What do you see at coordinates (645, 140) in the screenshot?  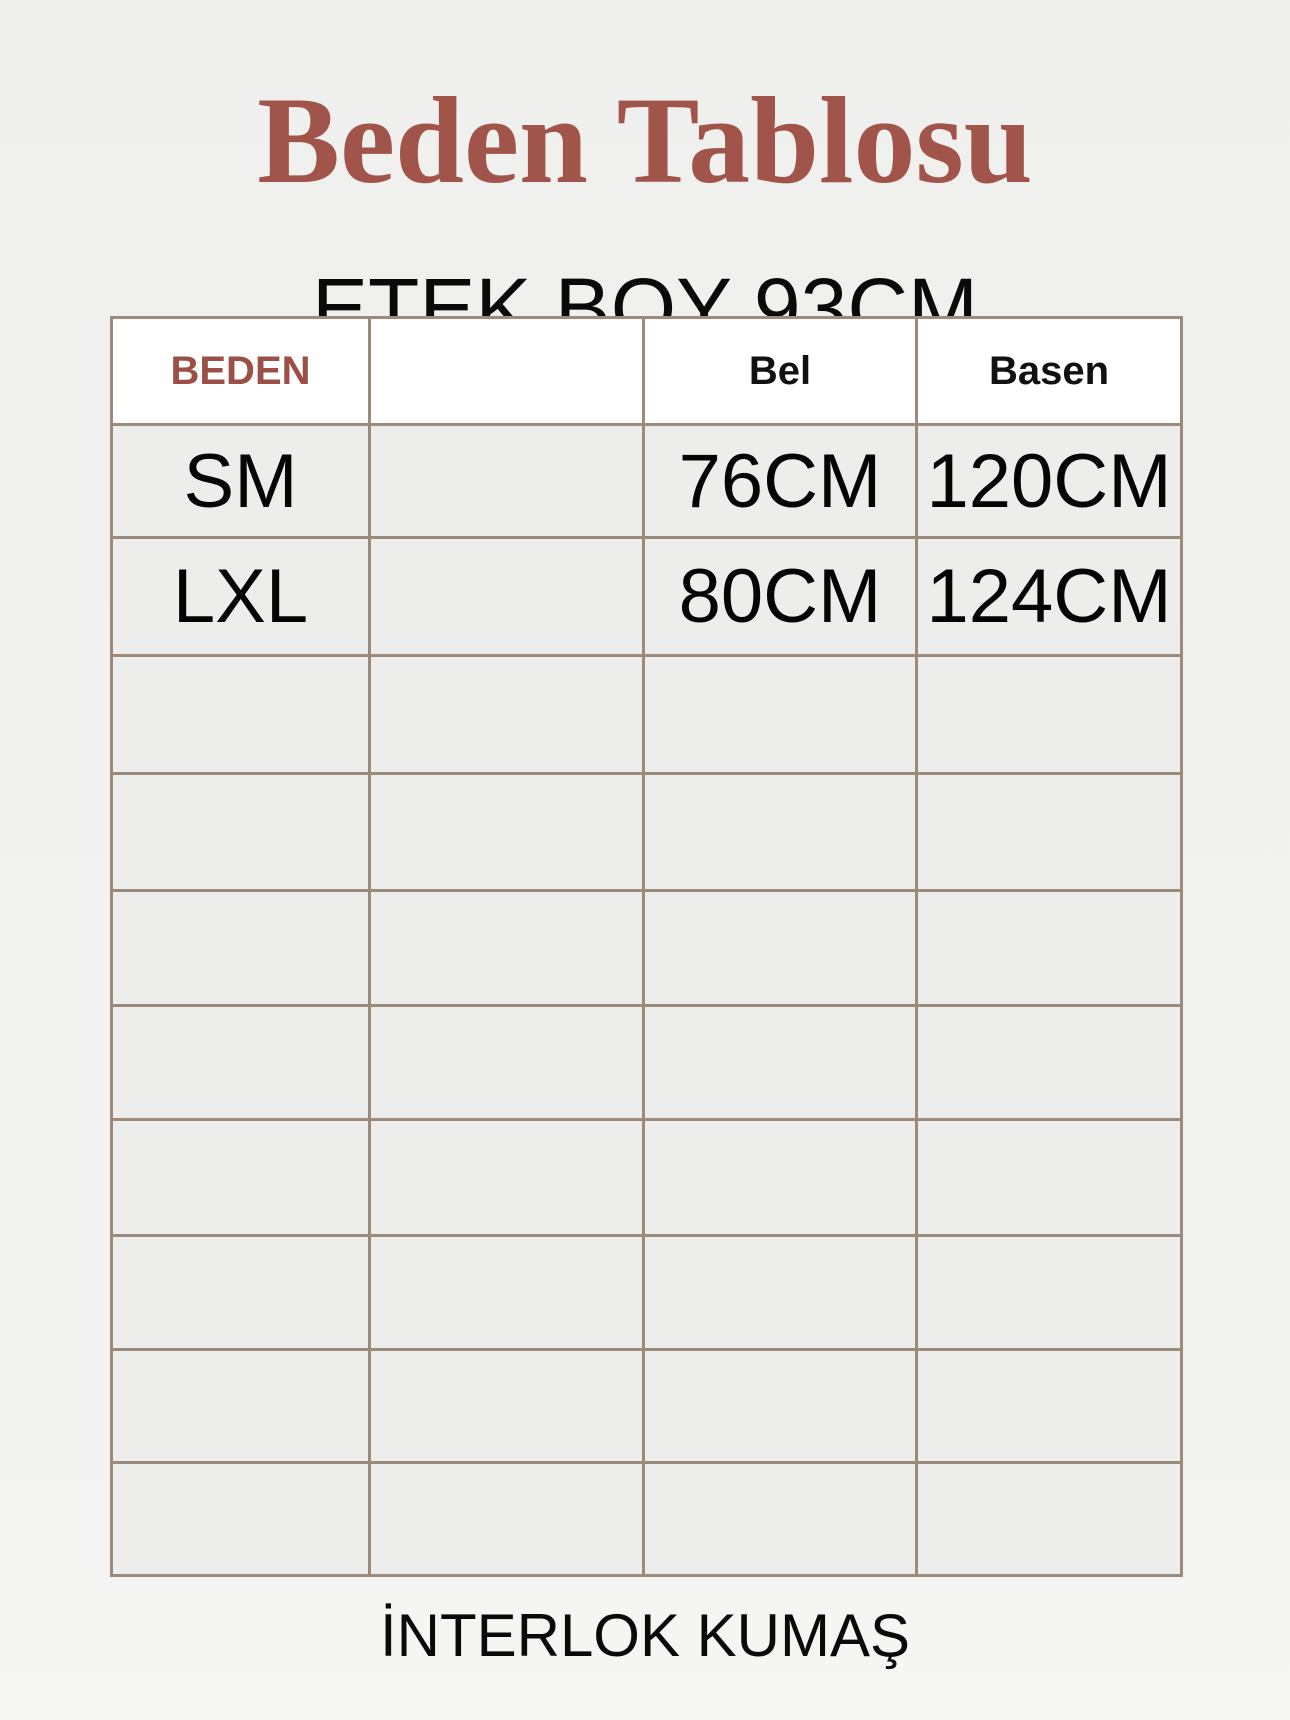 I see `page-title: Beden Tablosu` at bounding box center [645, 140].